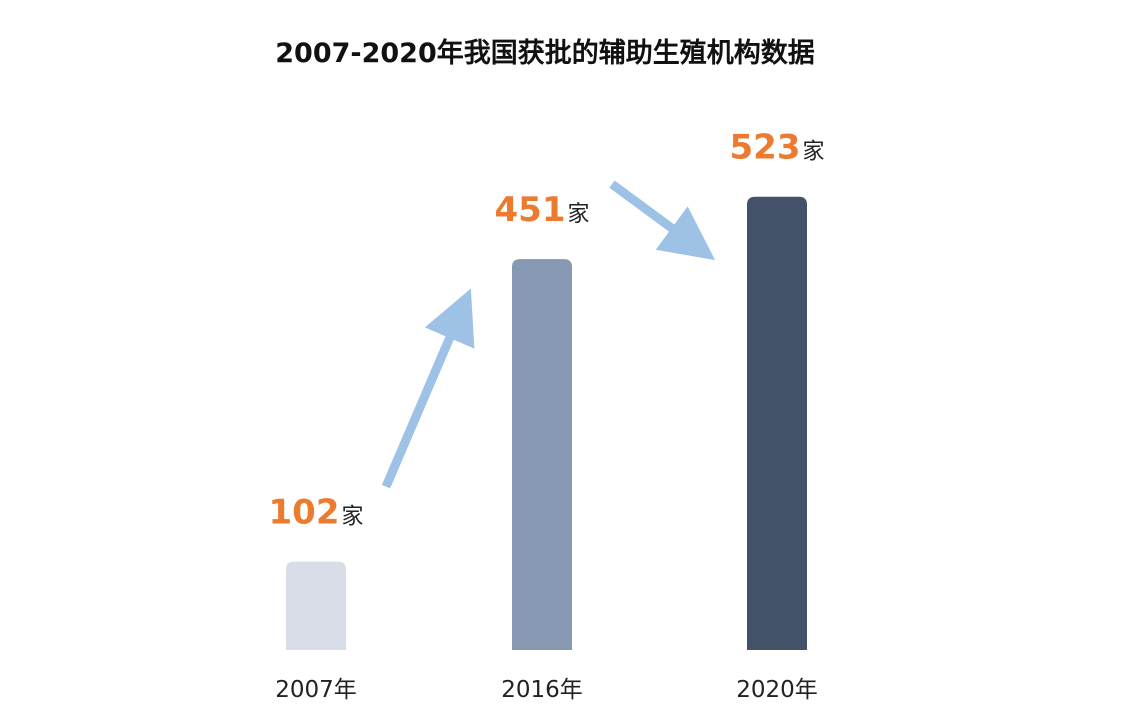  I want to click on category-label-2: 2016年, so click(542, 690).